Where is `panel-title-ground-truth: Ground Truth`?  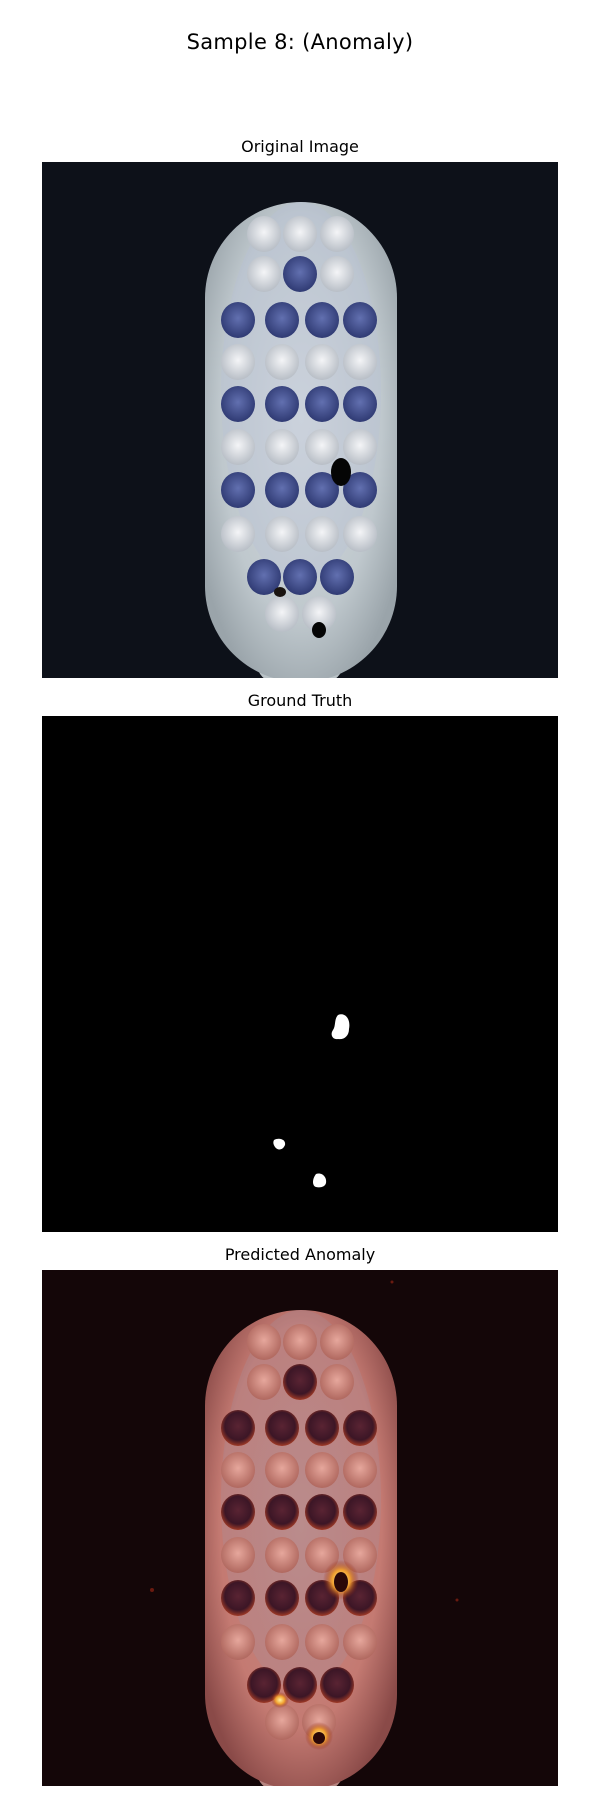 panel-title-ground-truth: Ground Truth is located at coordinates (300, 700).